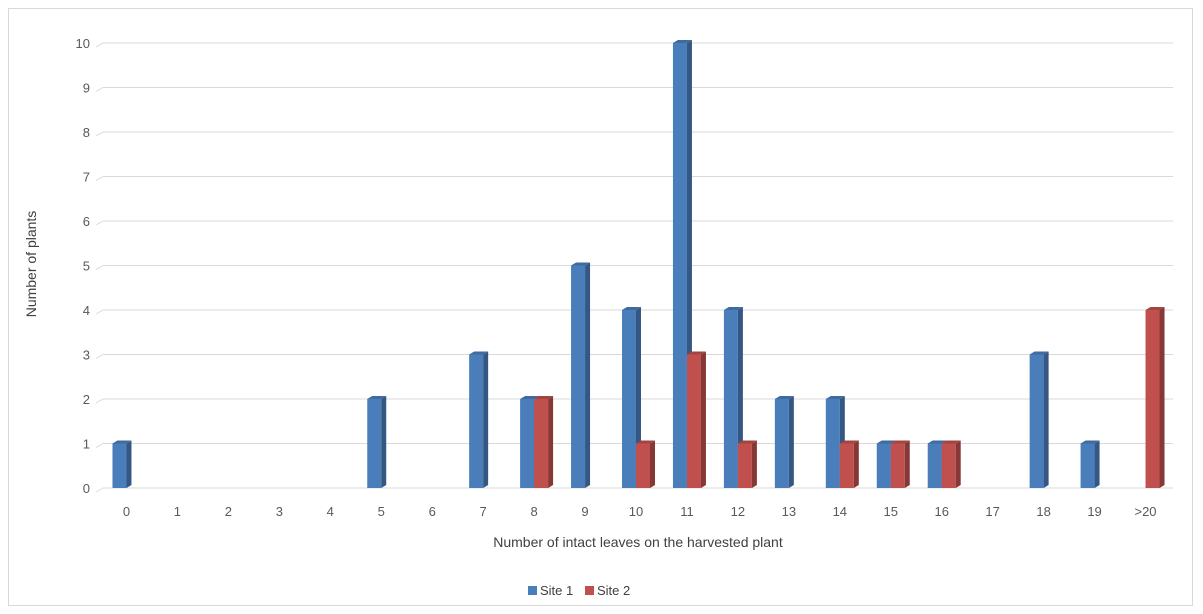 This screenshot has width=1203, height=614. Describe the element at coordinates (279, 511) in the screenshot. I see `x-tick-label: 3` at that location.